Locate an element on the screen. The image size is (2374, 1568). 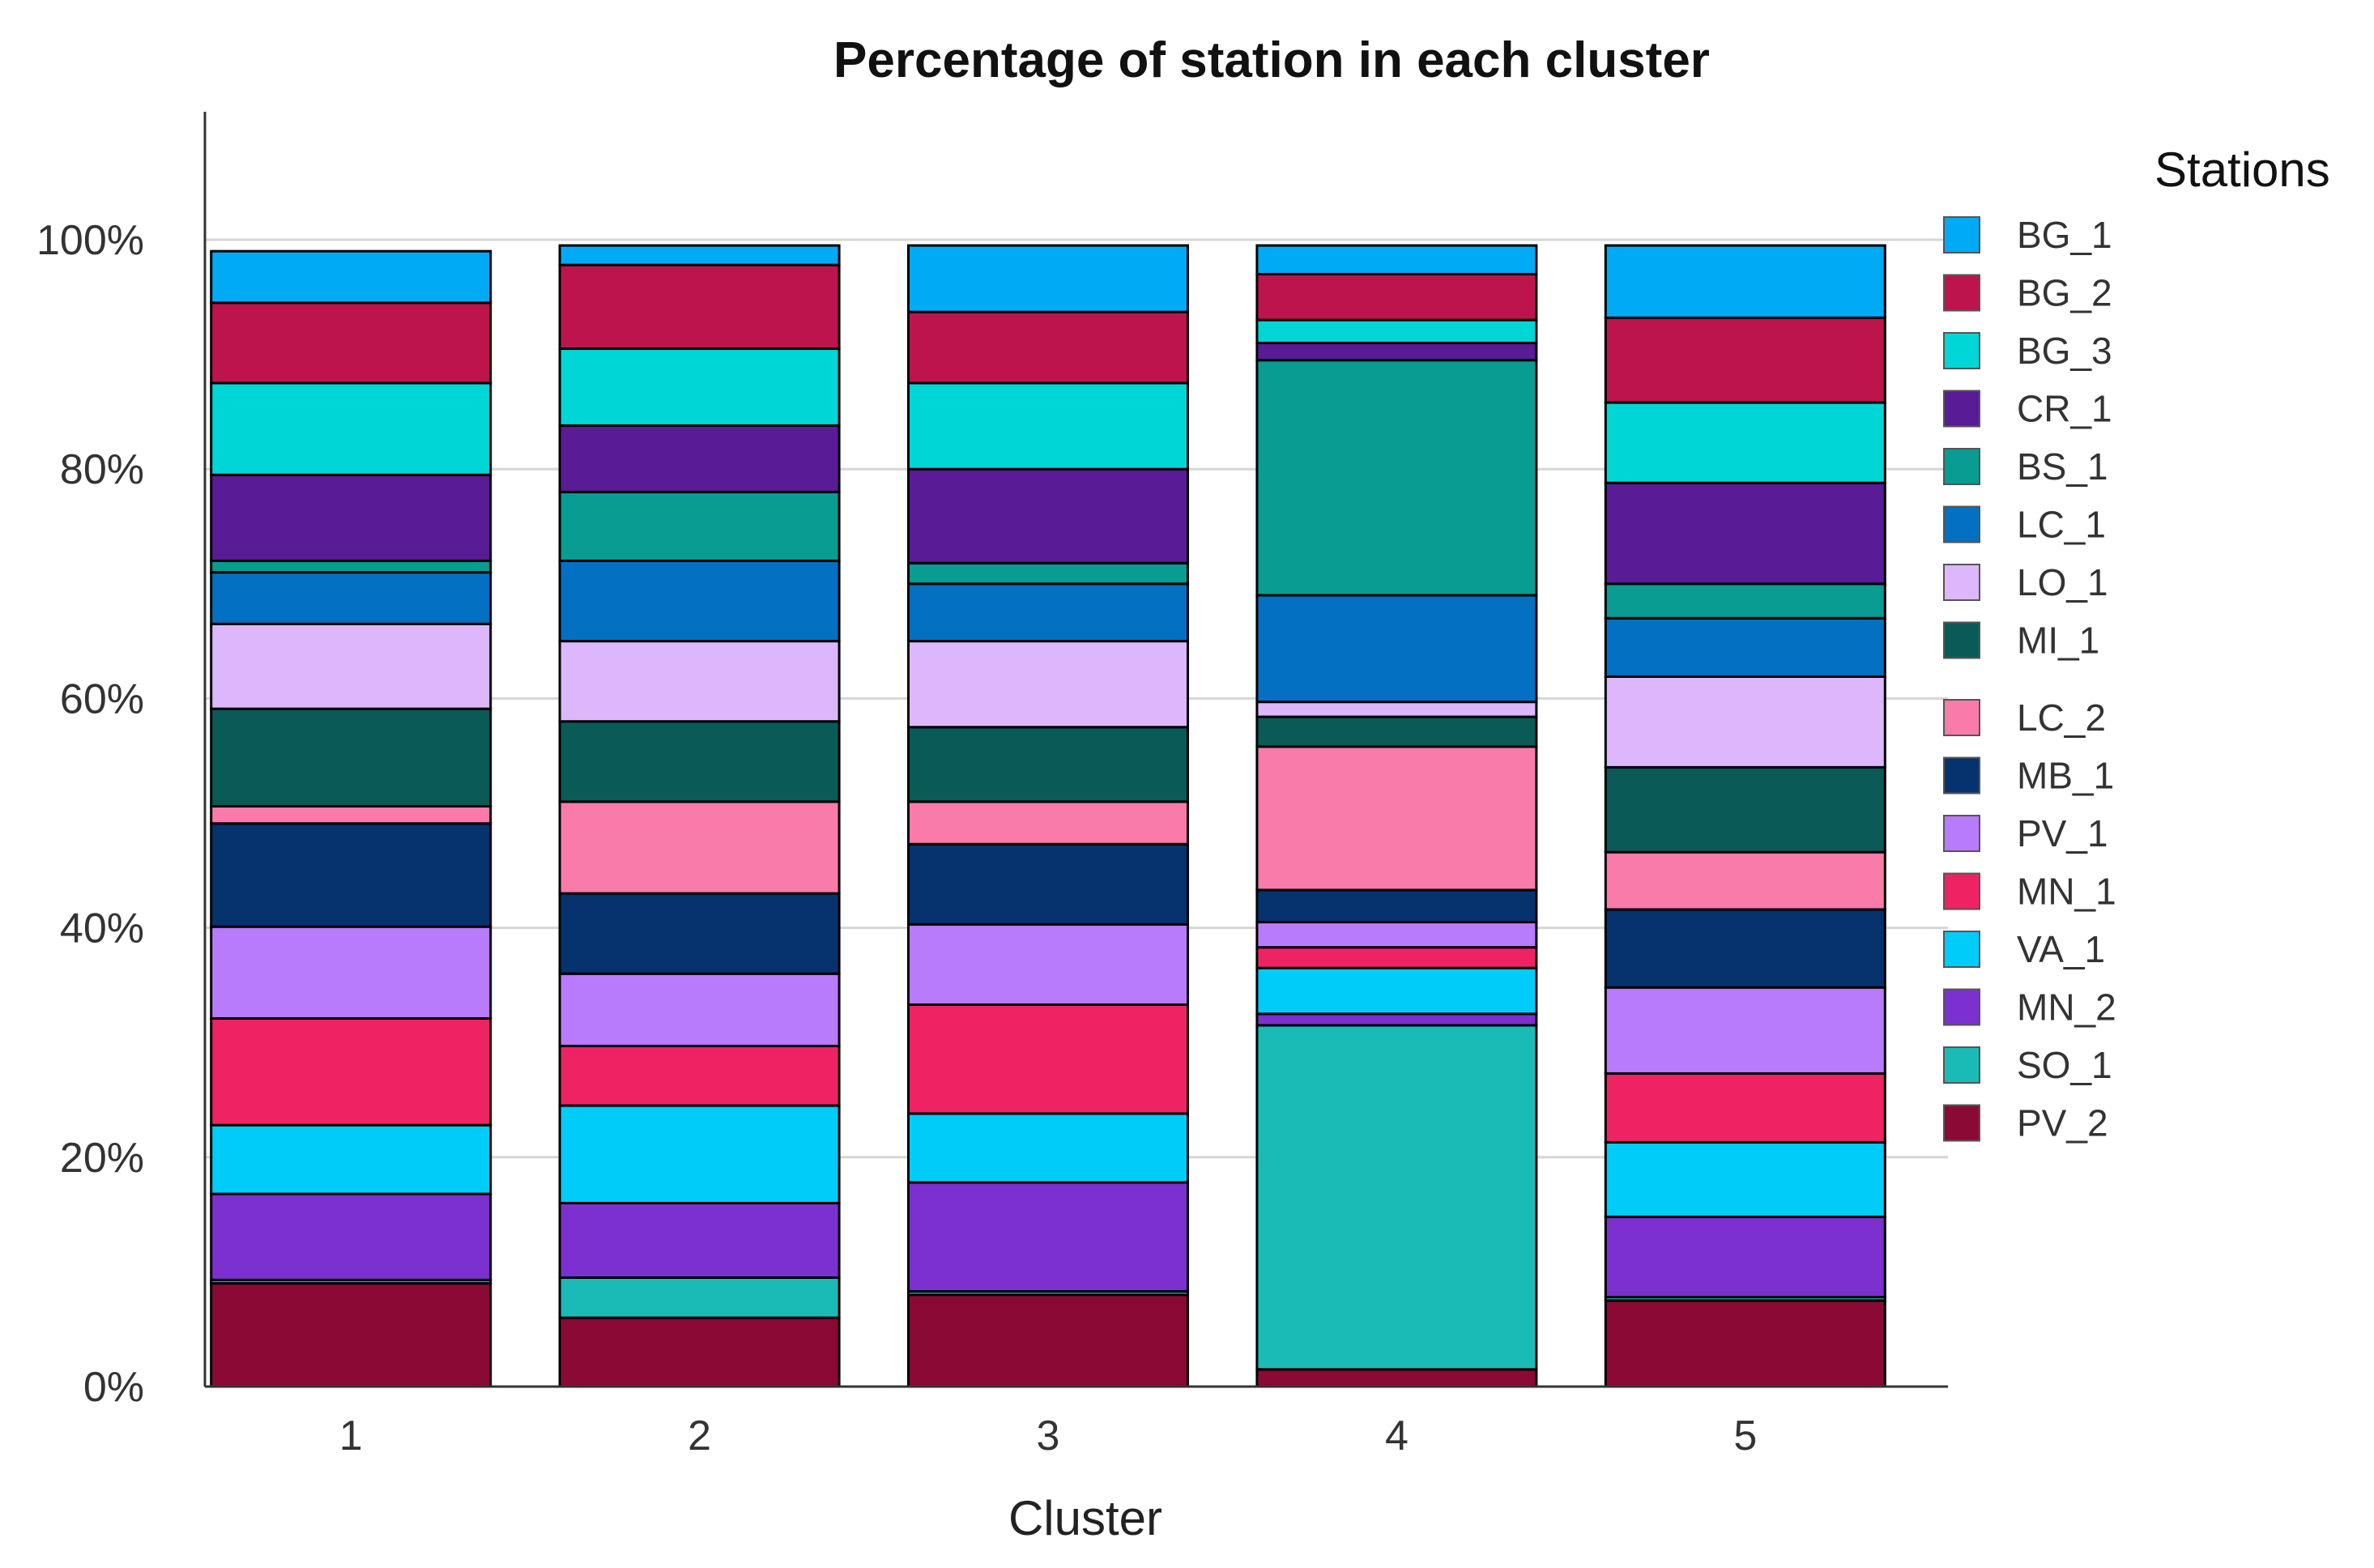
legend-label: MN_2 is located at coordinates (2066, 1007).